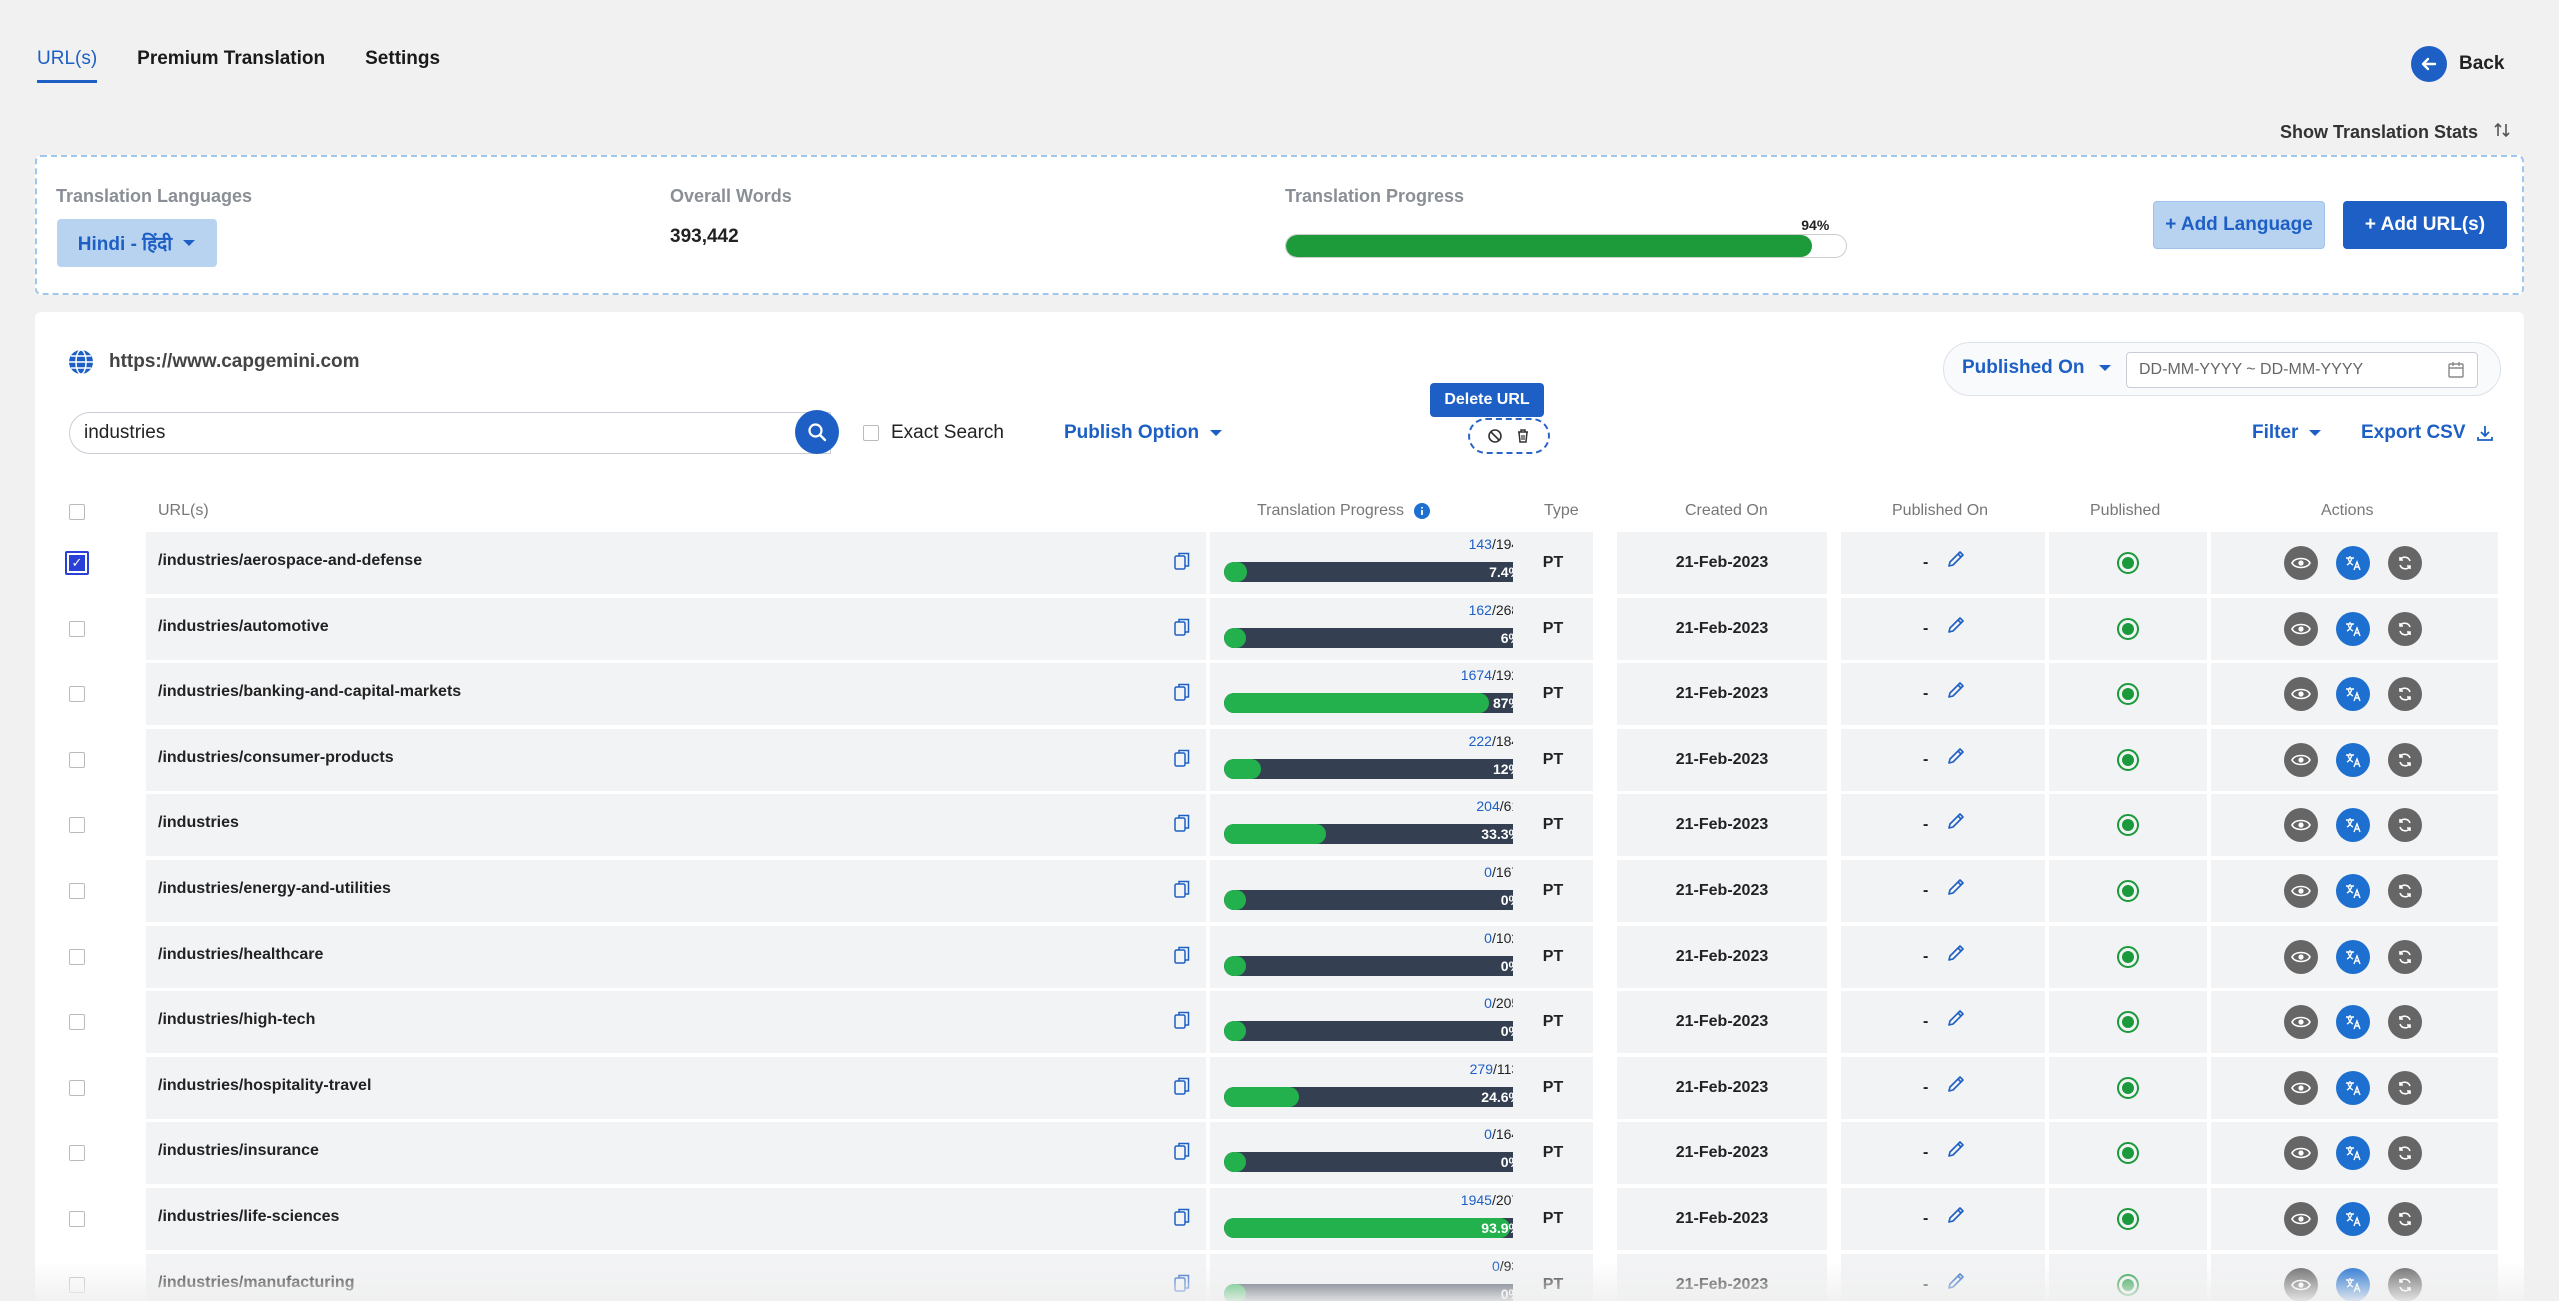 The height and width of the screenshot is (1301, 2559). Describe the element at coordinates (817, 432) in the screenshot. I see `search-button` at that location.